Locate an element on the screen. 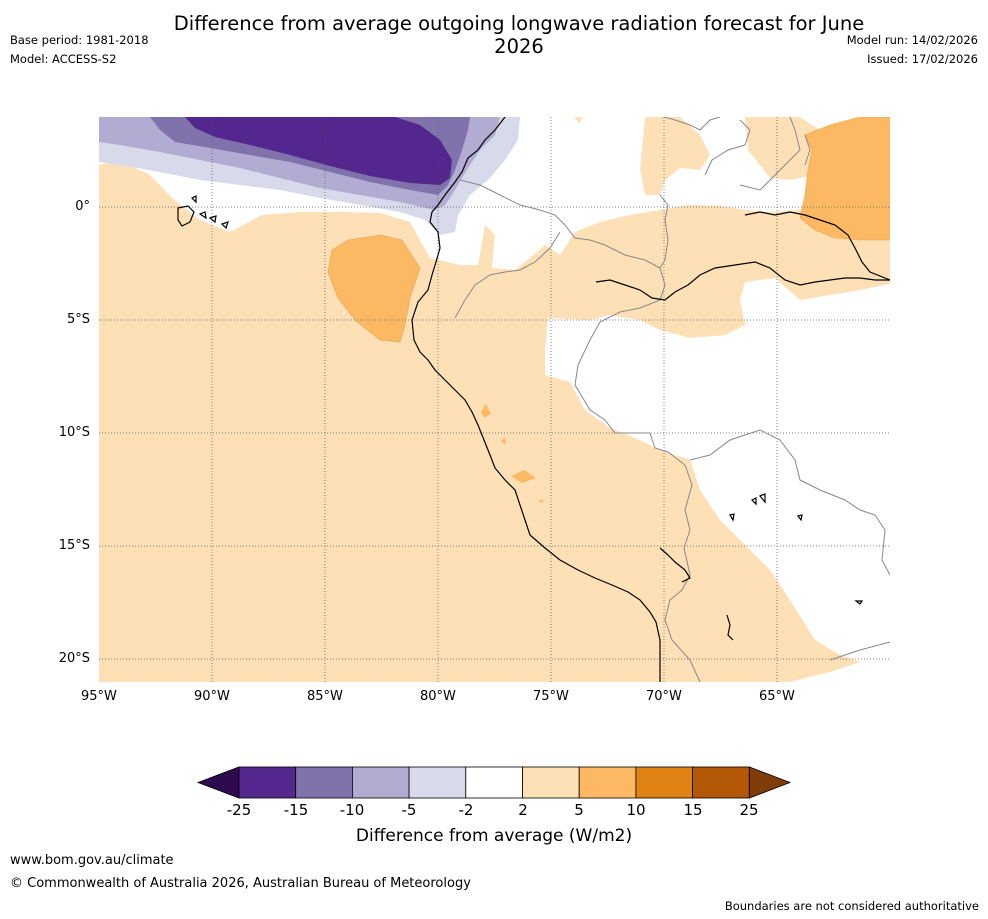 The height and width of the screenshot is (919, 988). colorbar-tick-label: -15 is located at coordinates (296, 810).